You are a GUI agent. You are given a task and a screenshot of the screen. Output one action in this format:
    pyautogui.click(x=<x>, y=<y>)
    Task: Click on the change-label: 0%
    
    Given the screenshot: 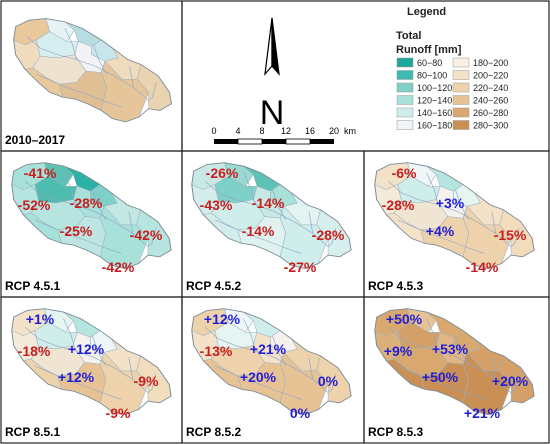 What is the action you would take?
    pyautogui.click(x=328, y=381)
    